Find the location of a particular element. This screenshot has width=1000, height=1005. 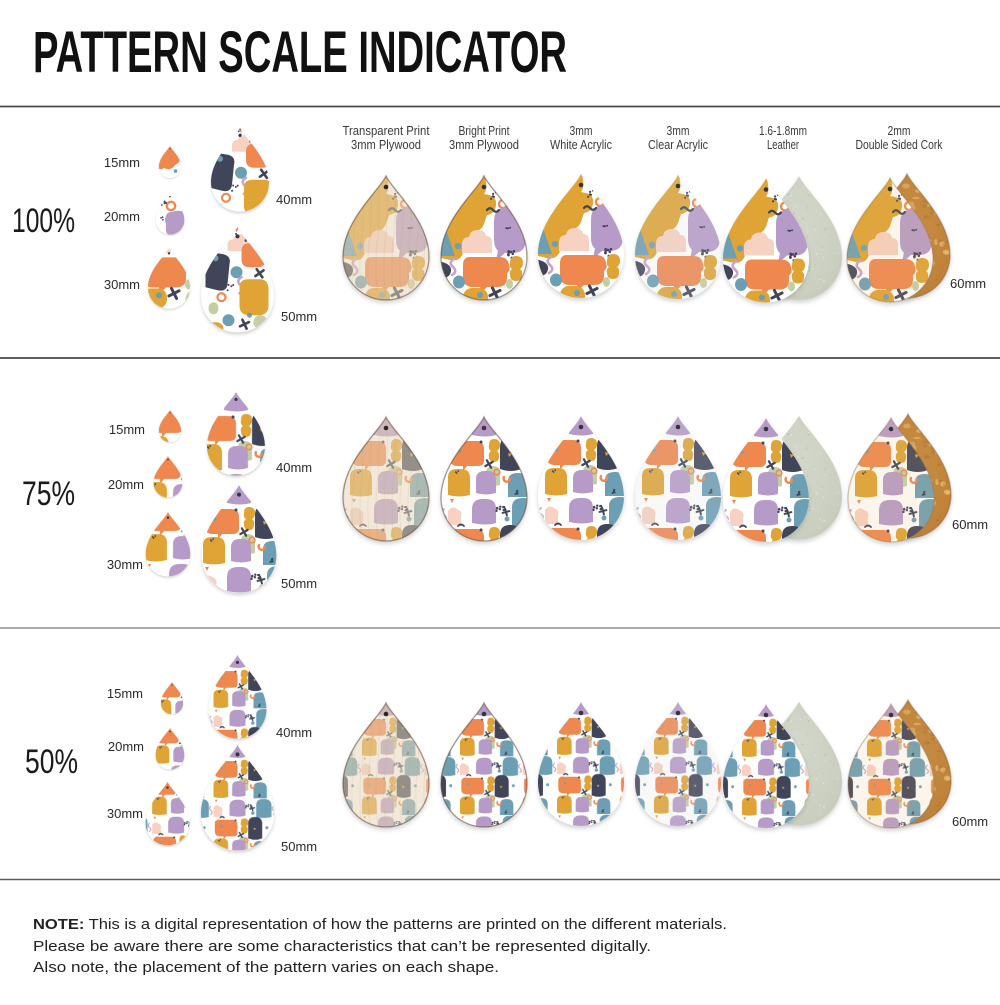

svg-text: White Acrylic is located at coordinates (581, 144).